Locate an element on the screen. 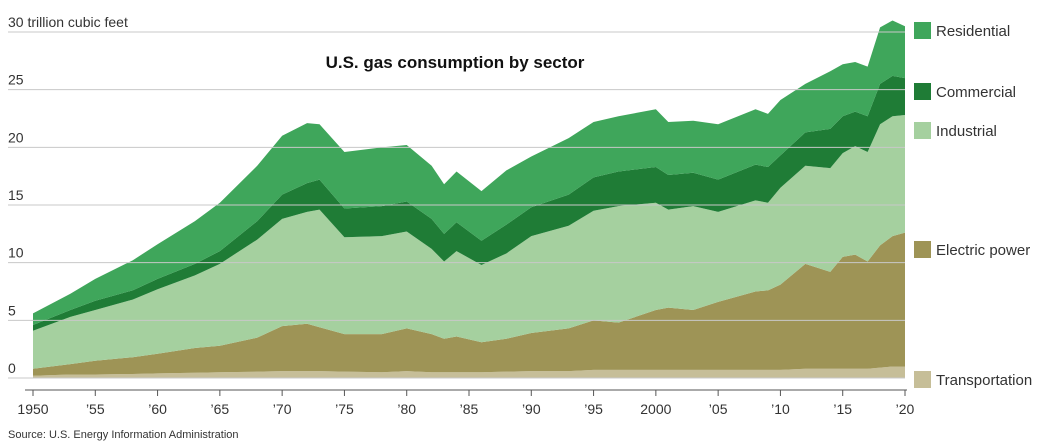 The height and width of the screenshot is (444, 1050). legend-label: Commercial is located at coordinates (976, 92).